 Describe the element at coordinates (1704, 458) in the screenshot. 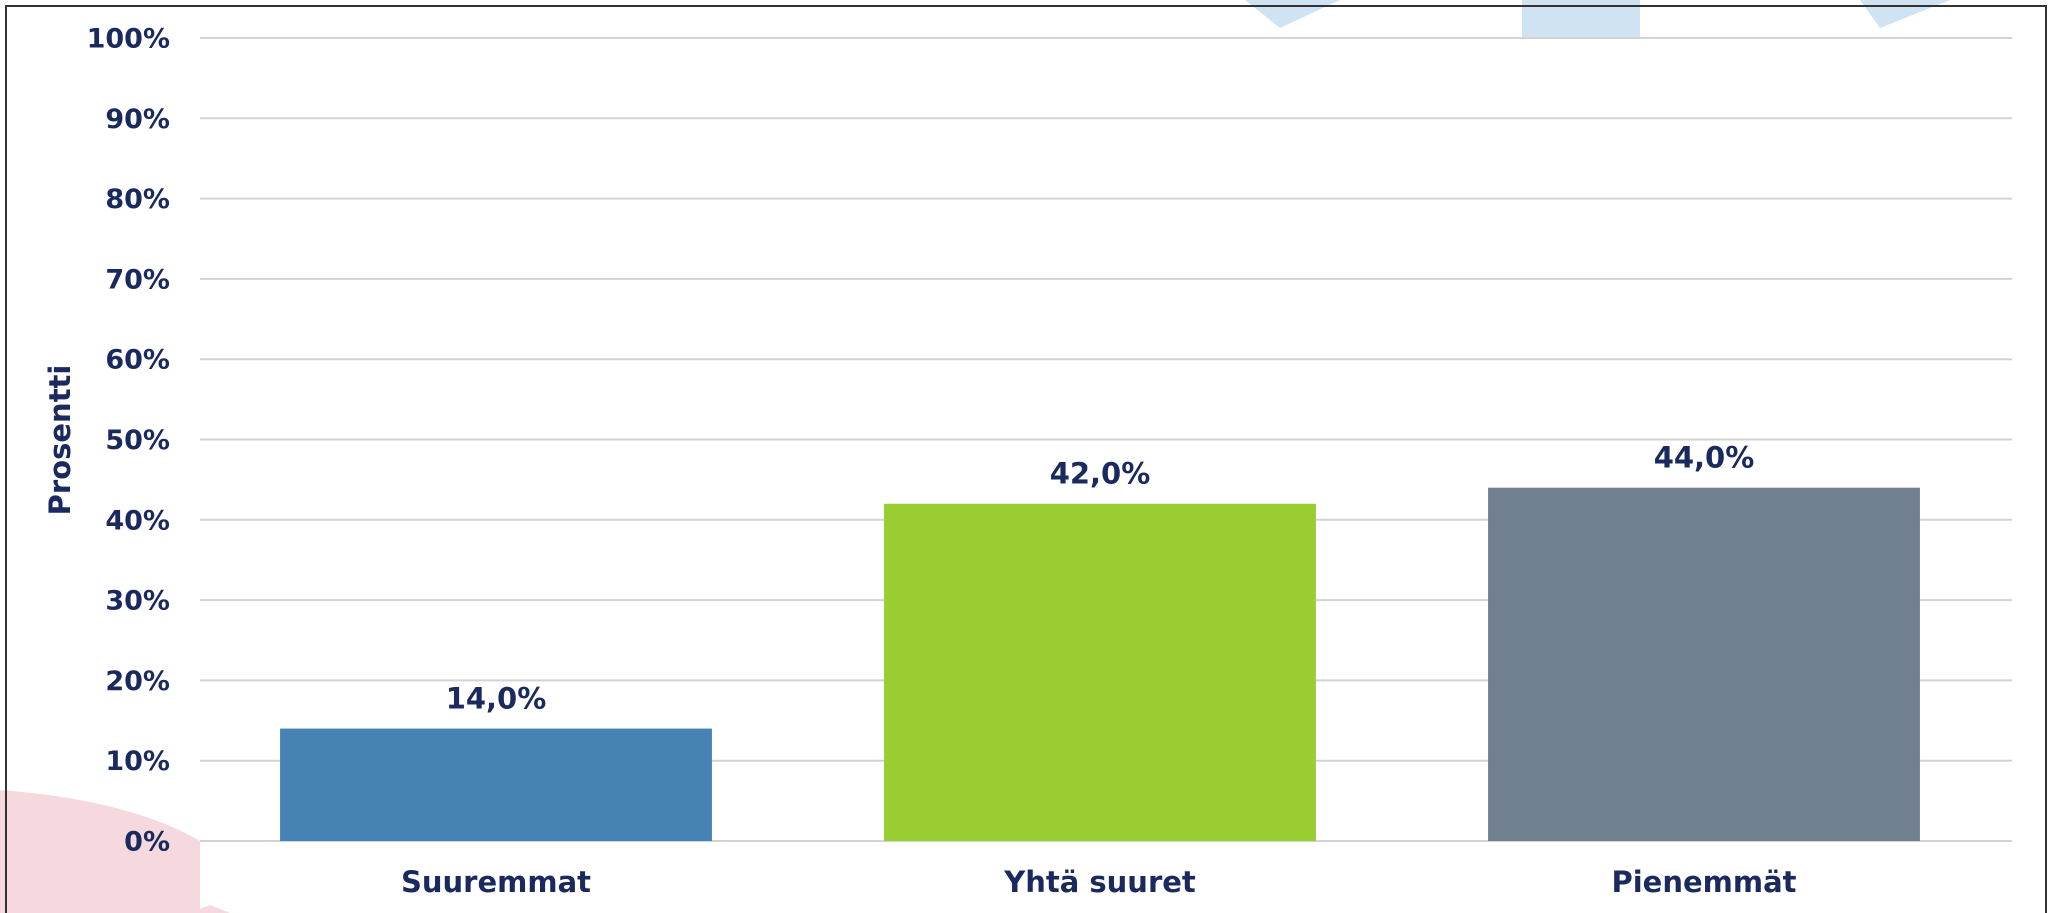

I see `data-label: 44,0%` at that location.